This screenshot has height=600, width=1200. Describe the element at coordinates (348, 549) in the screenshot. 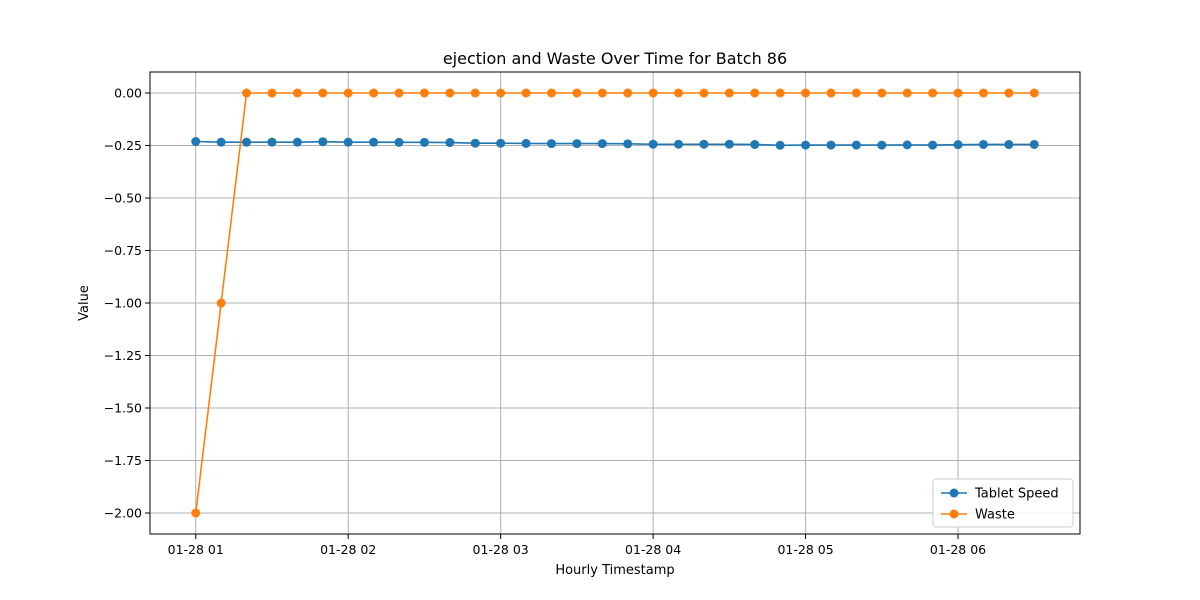

I see `x-tick-label: 01-28 02` at that location.